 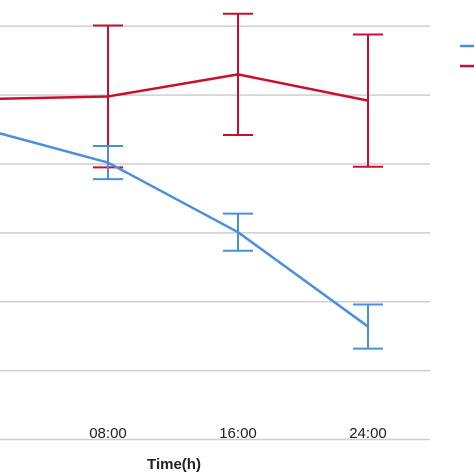 I want to click on x-tick-label-08-00: 08:00, so click(x=108, y=433).